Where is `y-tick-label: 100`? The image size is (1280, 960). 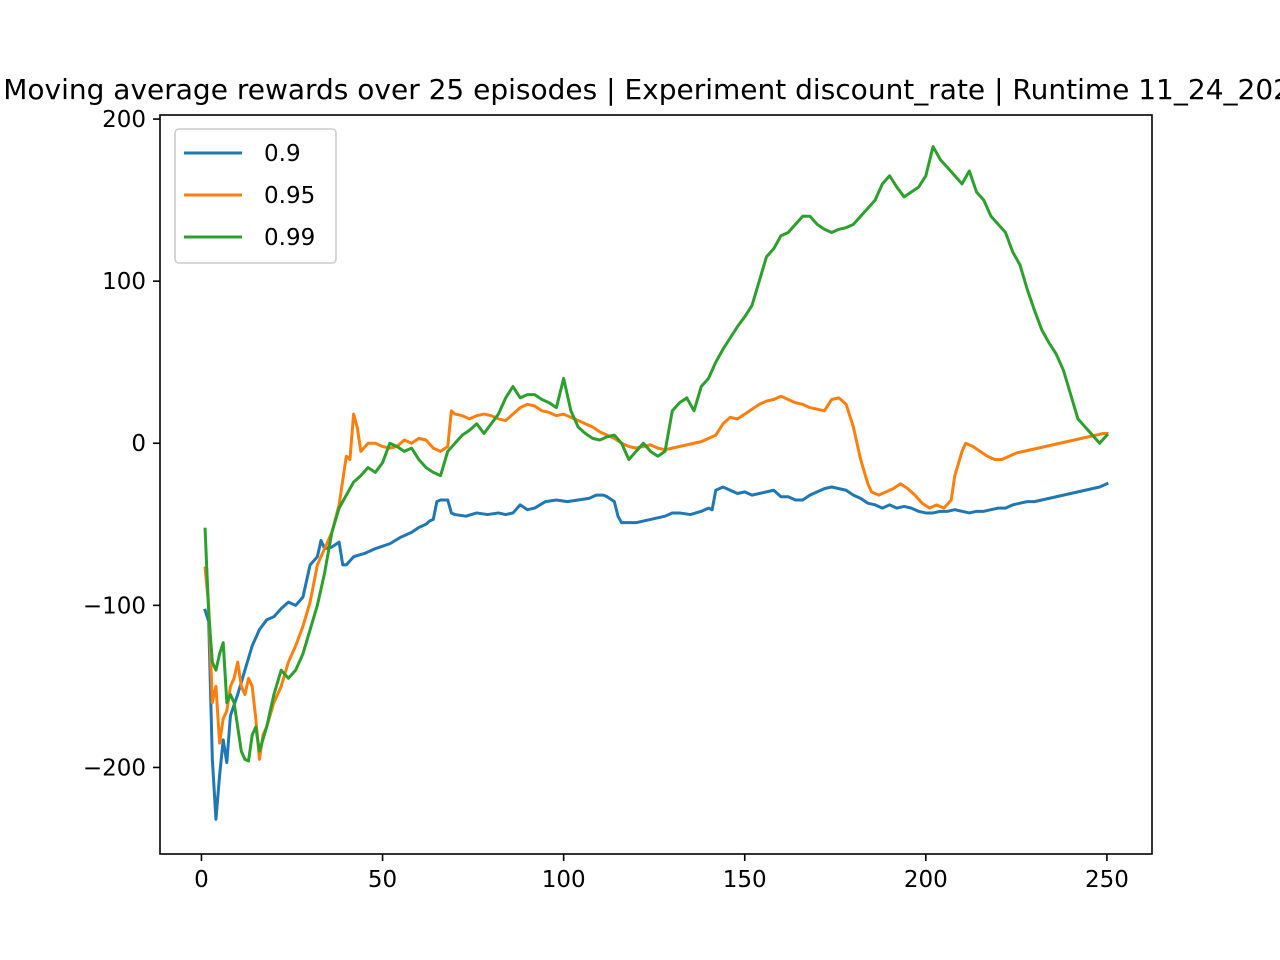 y-tick-label: 100 is located at coordinates (124, 282).